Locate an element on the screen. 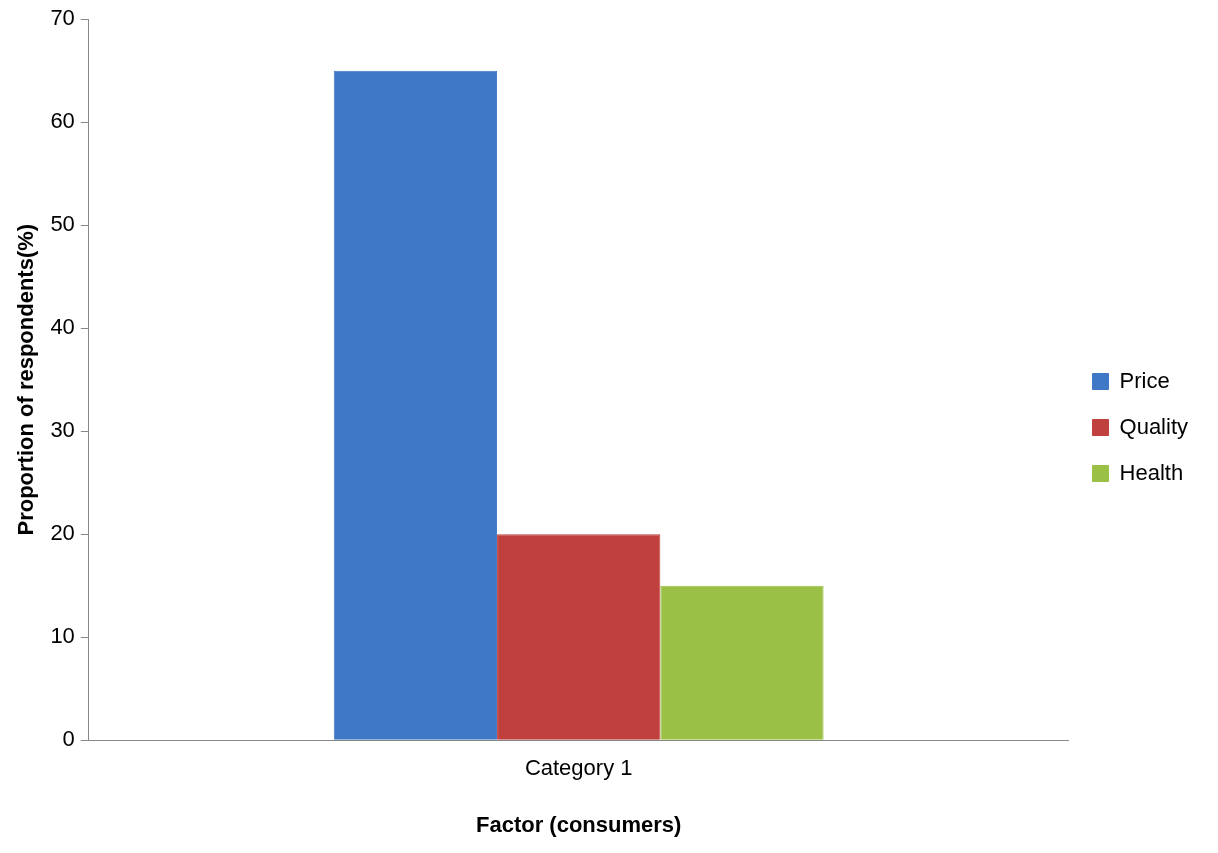 The height and width of the screenshot is (853, 1218). legend-label: Health is located at coordinates (1151, 472).